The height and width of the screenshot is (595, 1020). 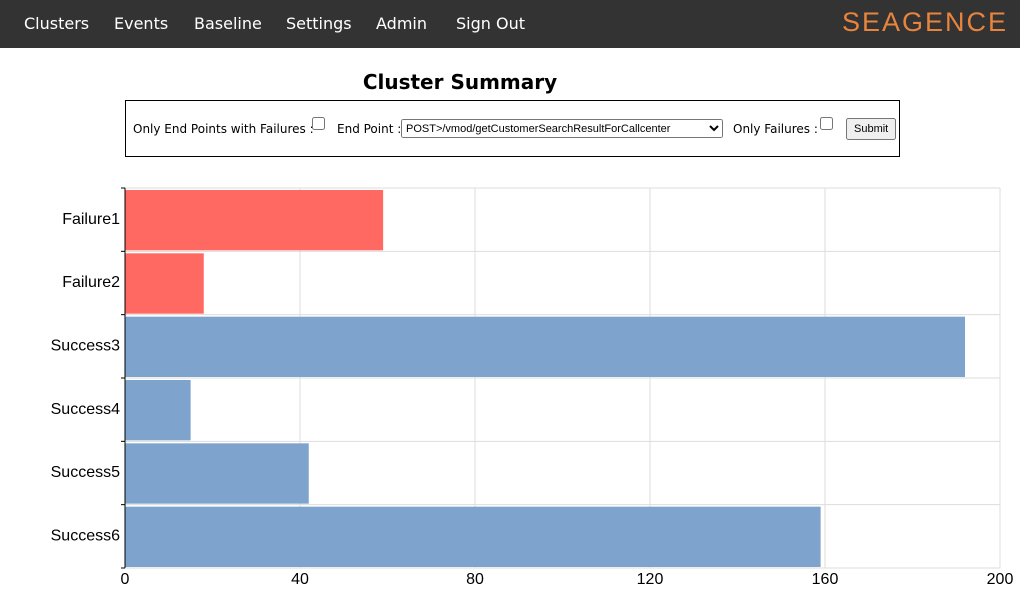 I want to click on nav-link: Clusters, so click(x=57, y=23).